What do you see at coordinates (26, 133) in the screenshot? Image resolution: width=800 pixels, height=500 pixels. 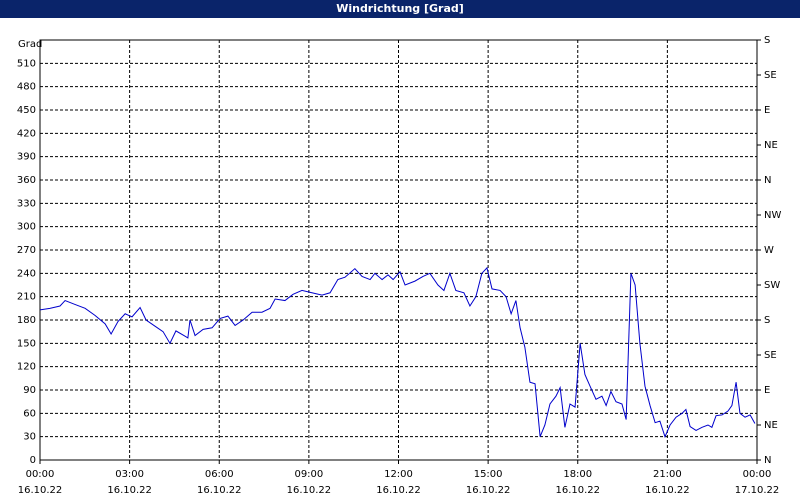 I see `y-tick-label: 420` at bounding box center [26, 133].